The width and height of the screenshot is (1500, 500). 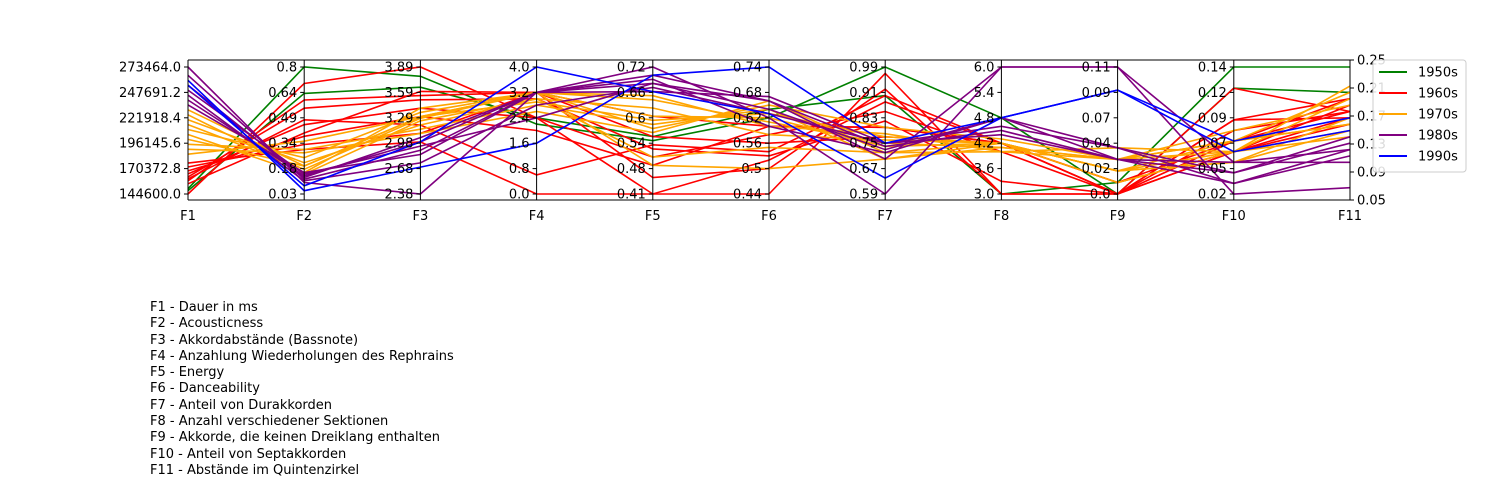 I want to click on legend-label: 1960s, so click(x=1438, y=94).